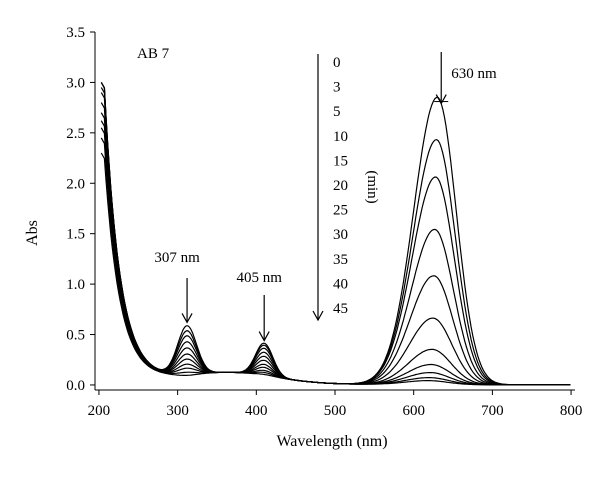 This screenshot has height=477, width=600. I want to click on time-point-label: 5, so click(337, 112).